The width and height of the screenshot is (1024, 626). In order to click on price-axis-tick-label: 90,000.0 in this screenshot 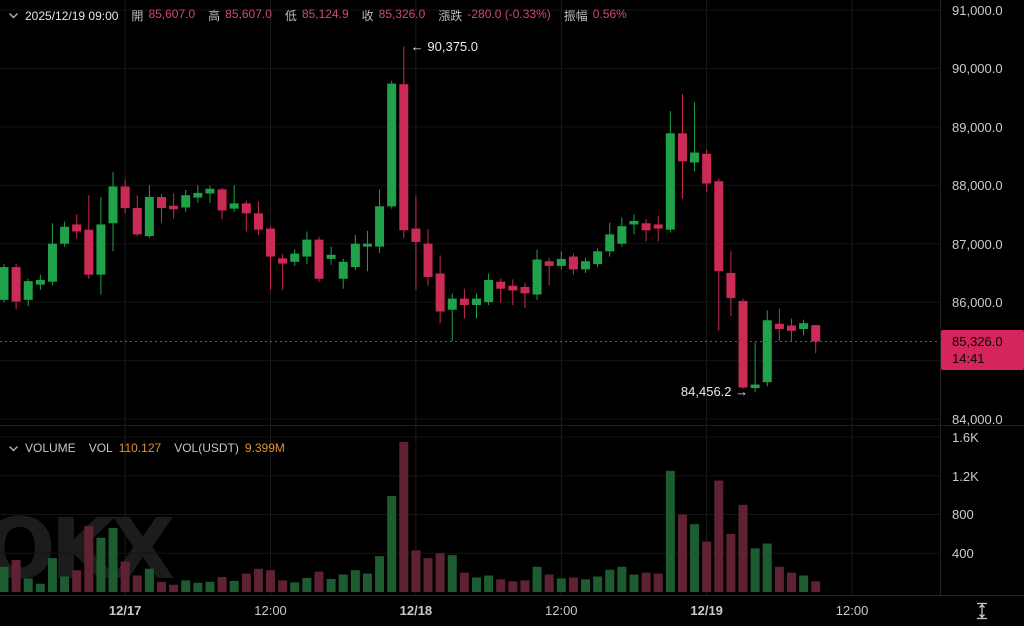, I will do `click(977, 69)`.